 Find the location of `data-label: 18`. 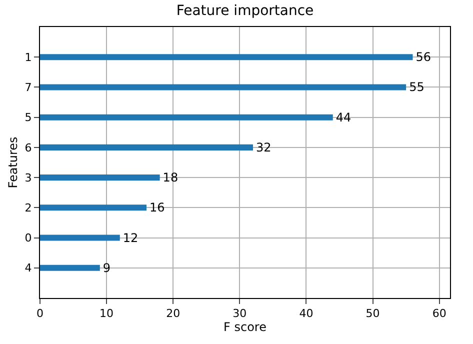

data-label: 18 is located at coordinates (170, 177).